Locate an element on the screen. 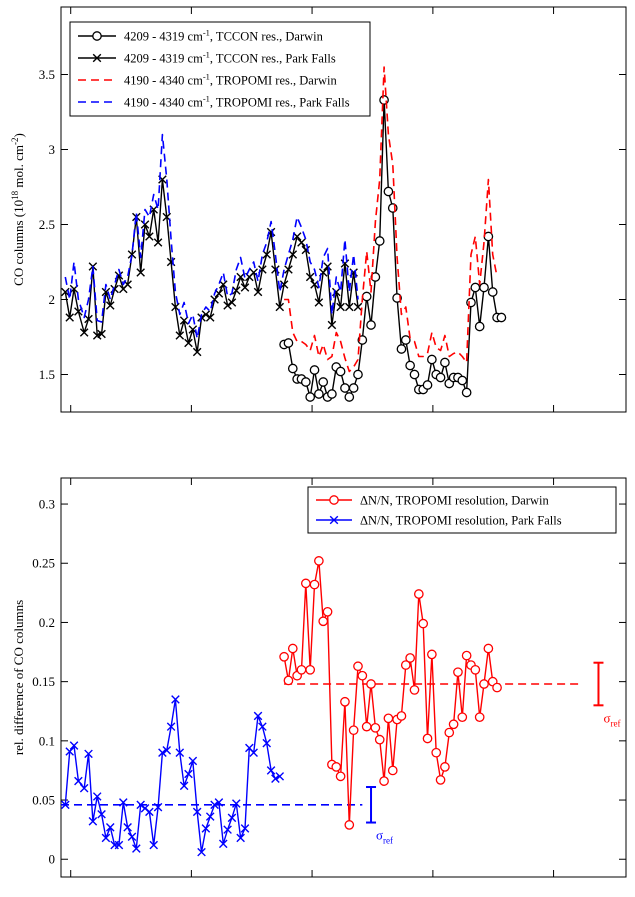 Image resolution: width=635 pixels, height=897 pixels. legend-entry: 4190 - 4340 cm-1, TROPOMI res., Darwin is located at coordinates (230, 80).